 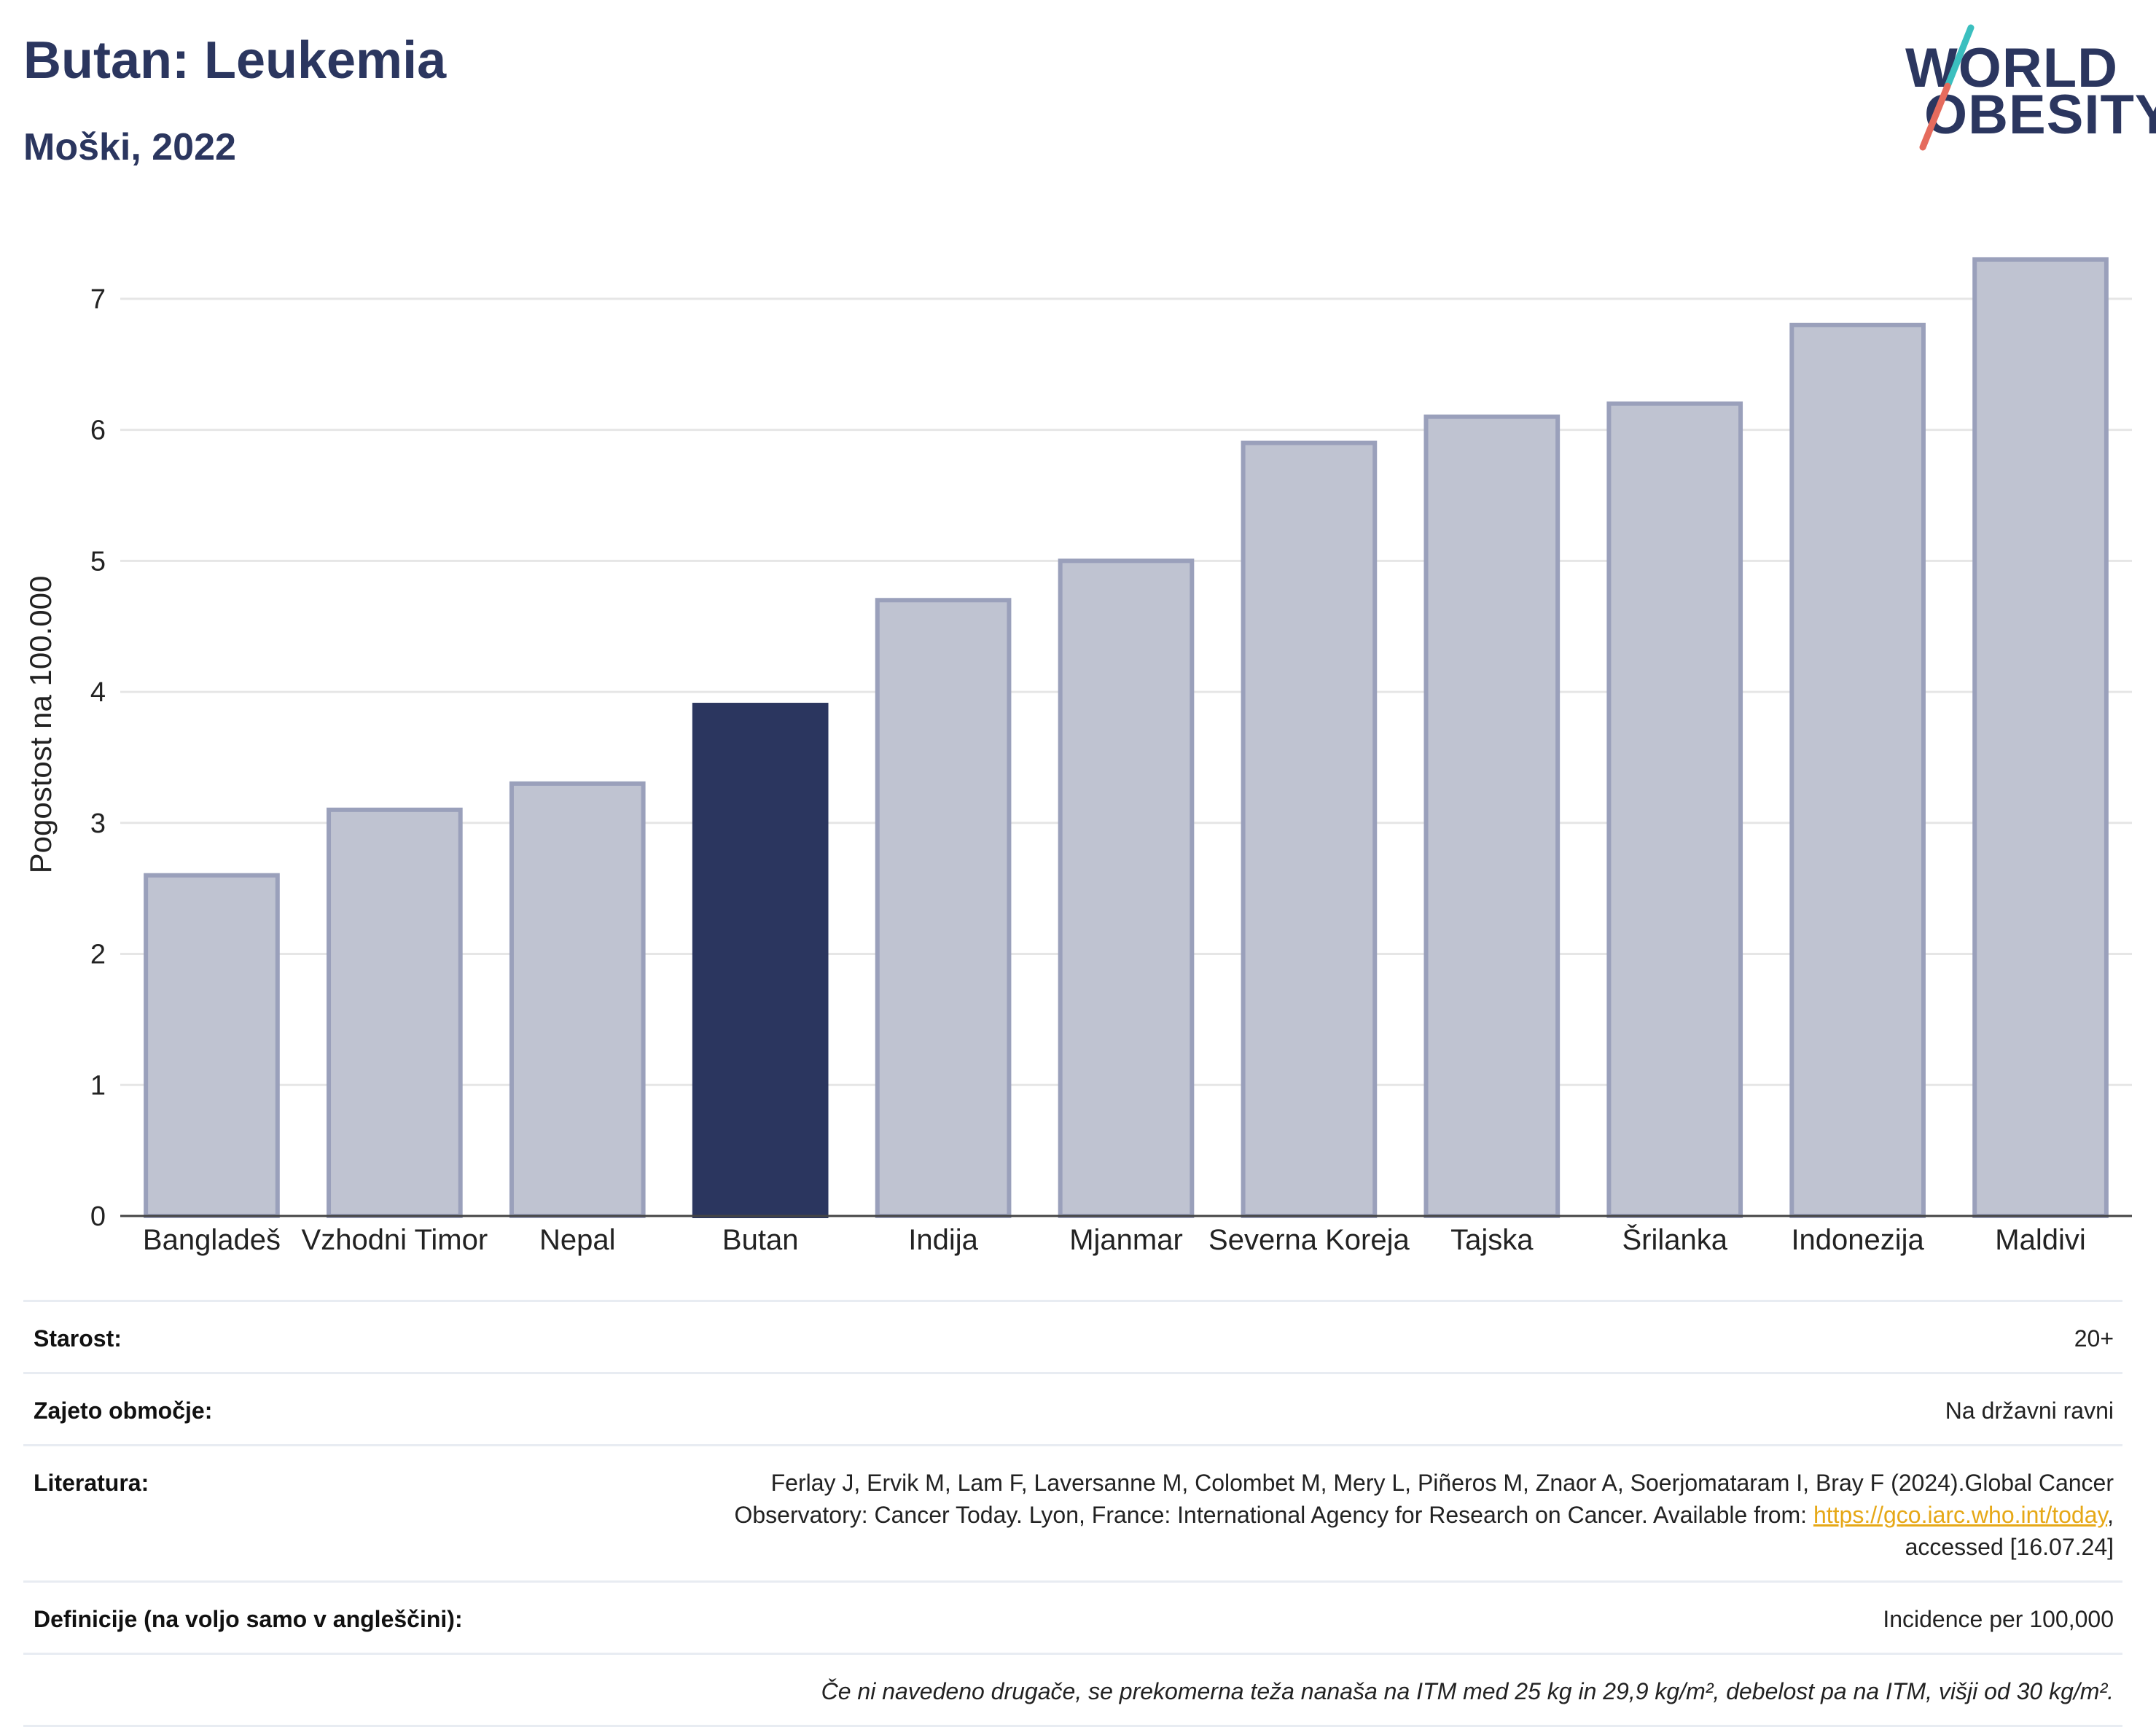 I want to click on bar-bangladeš, so click(x=212, y=1046).